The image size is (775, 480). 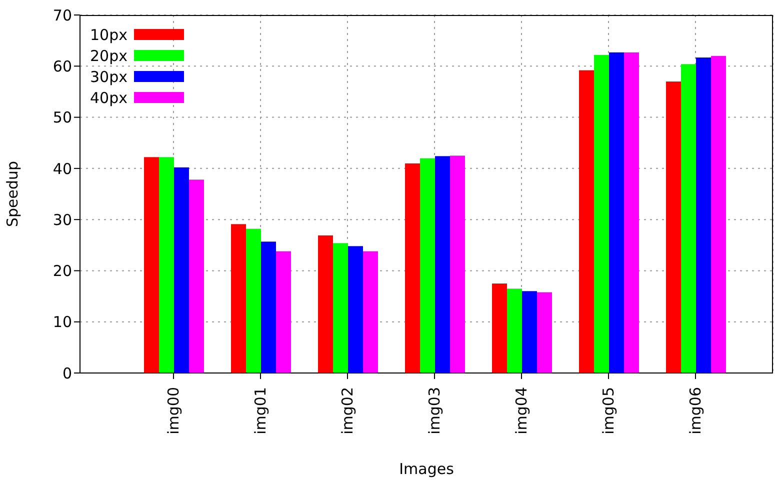 What do you see at coordinates (261, 410) in the screenshot?
I see `x-tick-label: img01` at bounding box center [261, 410].